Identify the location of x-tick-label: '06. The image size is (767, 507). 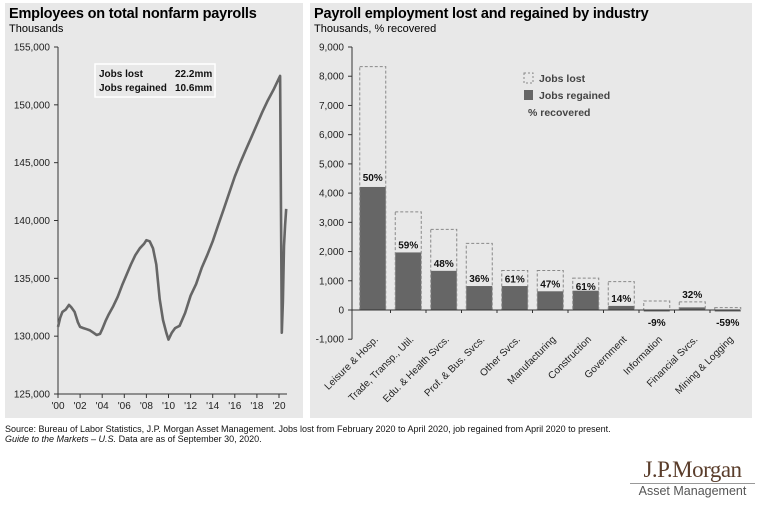
(124, 406).